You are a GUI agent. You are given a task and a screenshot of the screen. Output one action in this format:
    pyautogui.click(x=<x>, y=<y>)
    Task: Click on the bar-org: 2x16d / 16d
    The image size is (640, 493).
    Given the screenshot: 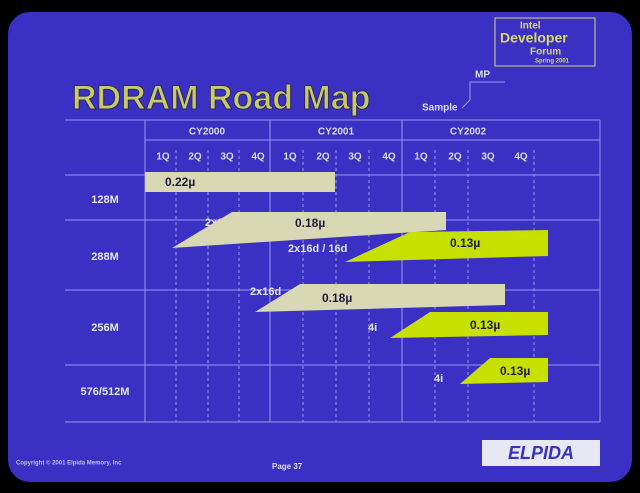 What is the action you would take?
    pyautogui.click(x=317, y=249)
    